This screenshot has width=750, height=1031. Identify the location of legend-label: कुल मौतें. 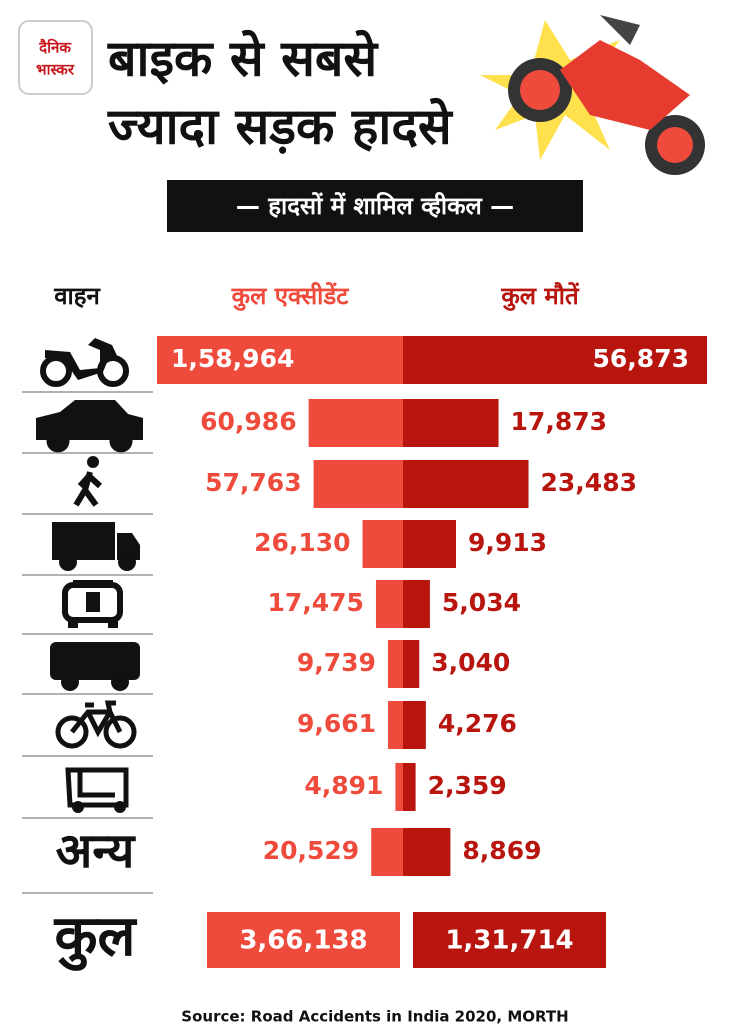
(540, 296).